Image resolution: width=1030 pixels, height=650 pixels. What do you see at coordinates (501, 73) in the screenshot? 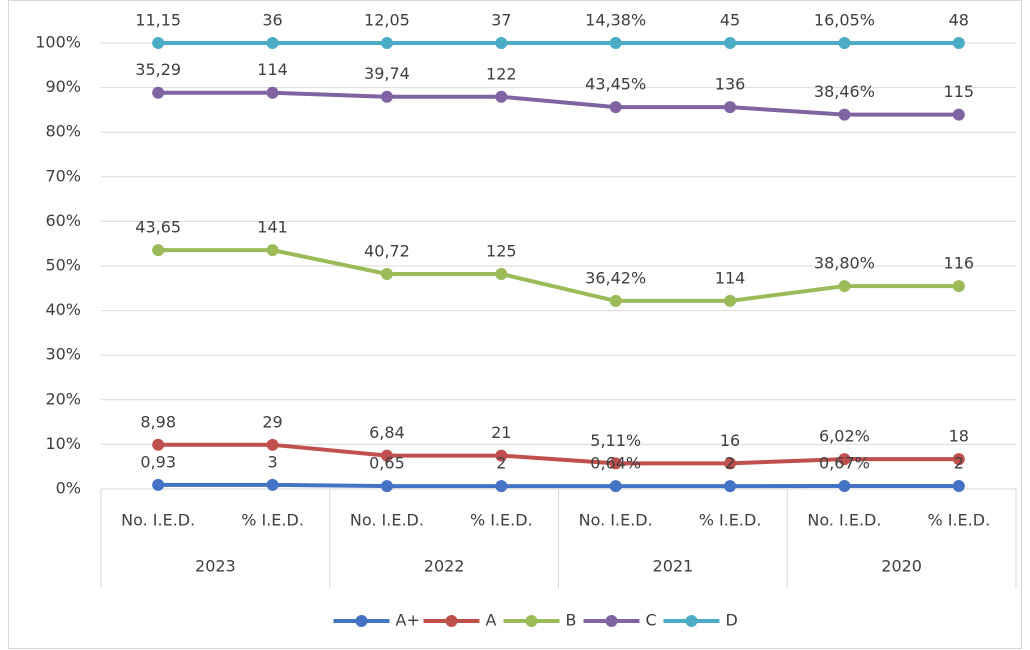
I see `data-label: 122` at bounding box center [501, 73].